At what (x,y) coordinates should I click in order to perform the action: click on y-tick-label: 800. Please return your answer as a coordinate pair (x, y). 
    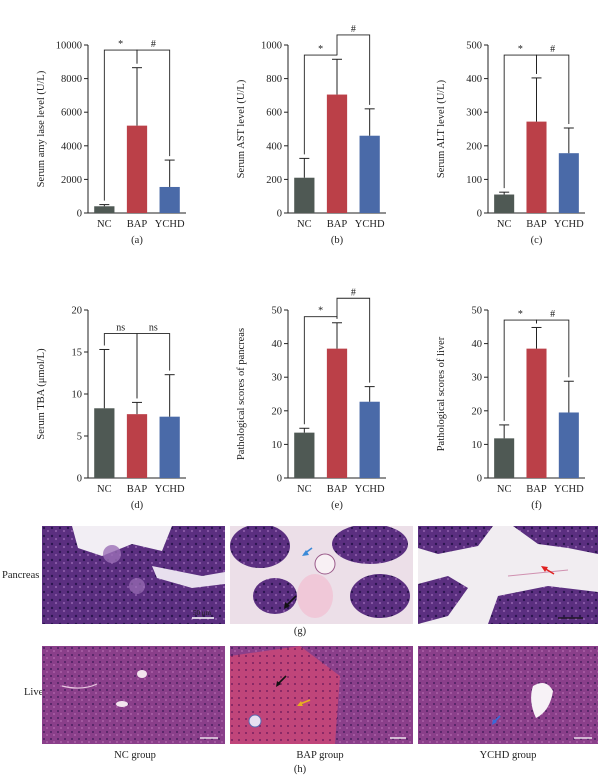
    Looking at the image, I should click on (274, 79).